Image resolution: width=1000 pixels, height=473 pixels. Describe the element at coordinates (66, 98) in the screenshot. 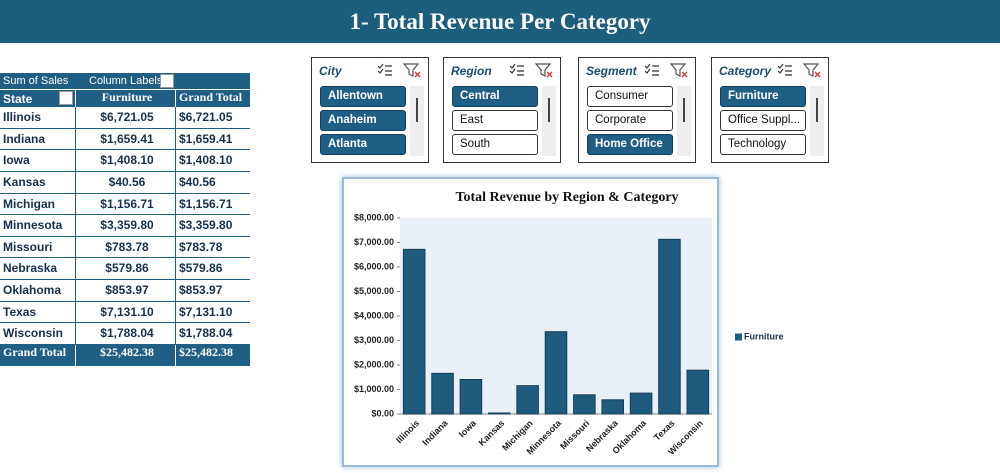

I see `dropdown-button` at that location.